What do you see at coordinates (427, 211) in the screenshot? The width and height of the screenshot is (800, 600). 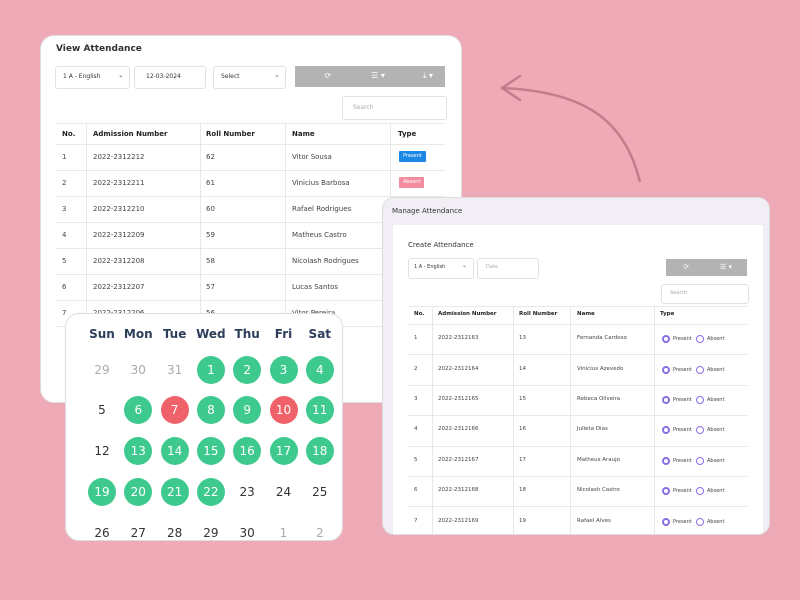 I see `card-title: Manage Attendance` at bounding box center [427, 211].